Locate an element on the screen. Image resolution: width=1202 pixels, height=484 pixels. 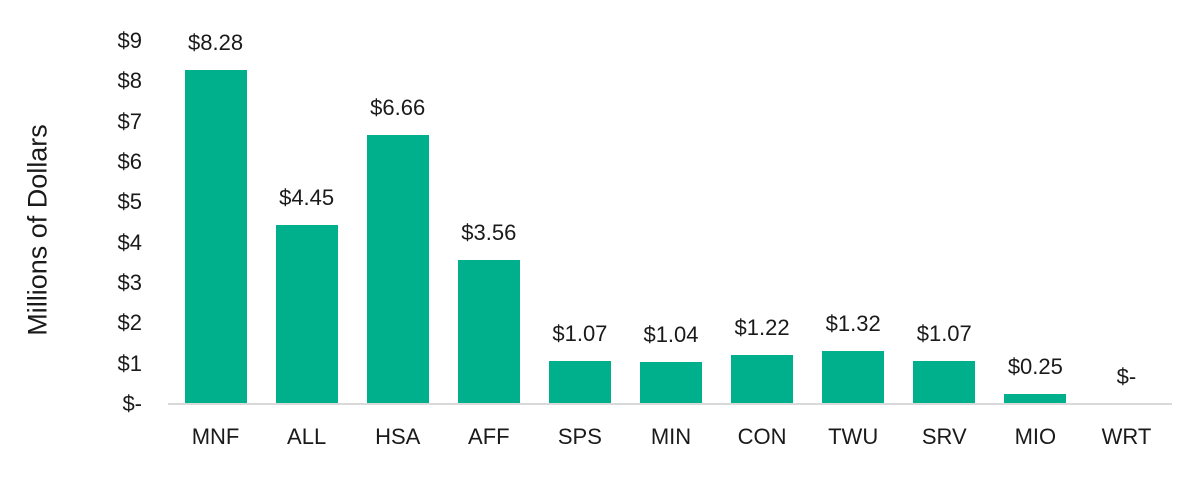
x-axis-label: ALL is located at coordinates (307, 436).